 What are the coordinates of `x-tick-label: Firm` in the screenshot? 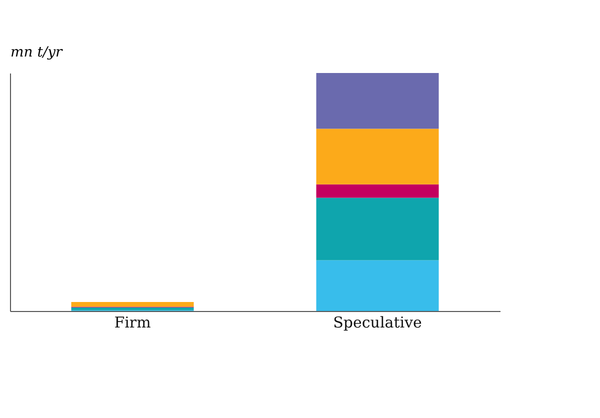 It's located at (132, 323).